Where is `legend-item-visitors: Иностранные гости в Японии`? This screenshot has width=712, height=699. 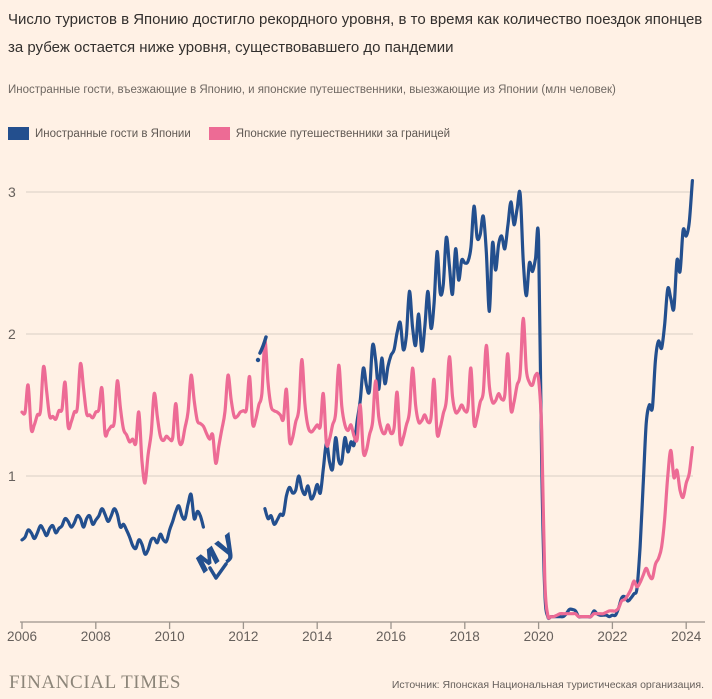
legend-item-visitors: Иностранные гости в Японии is located at coordinates (99, 133).